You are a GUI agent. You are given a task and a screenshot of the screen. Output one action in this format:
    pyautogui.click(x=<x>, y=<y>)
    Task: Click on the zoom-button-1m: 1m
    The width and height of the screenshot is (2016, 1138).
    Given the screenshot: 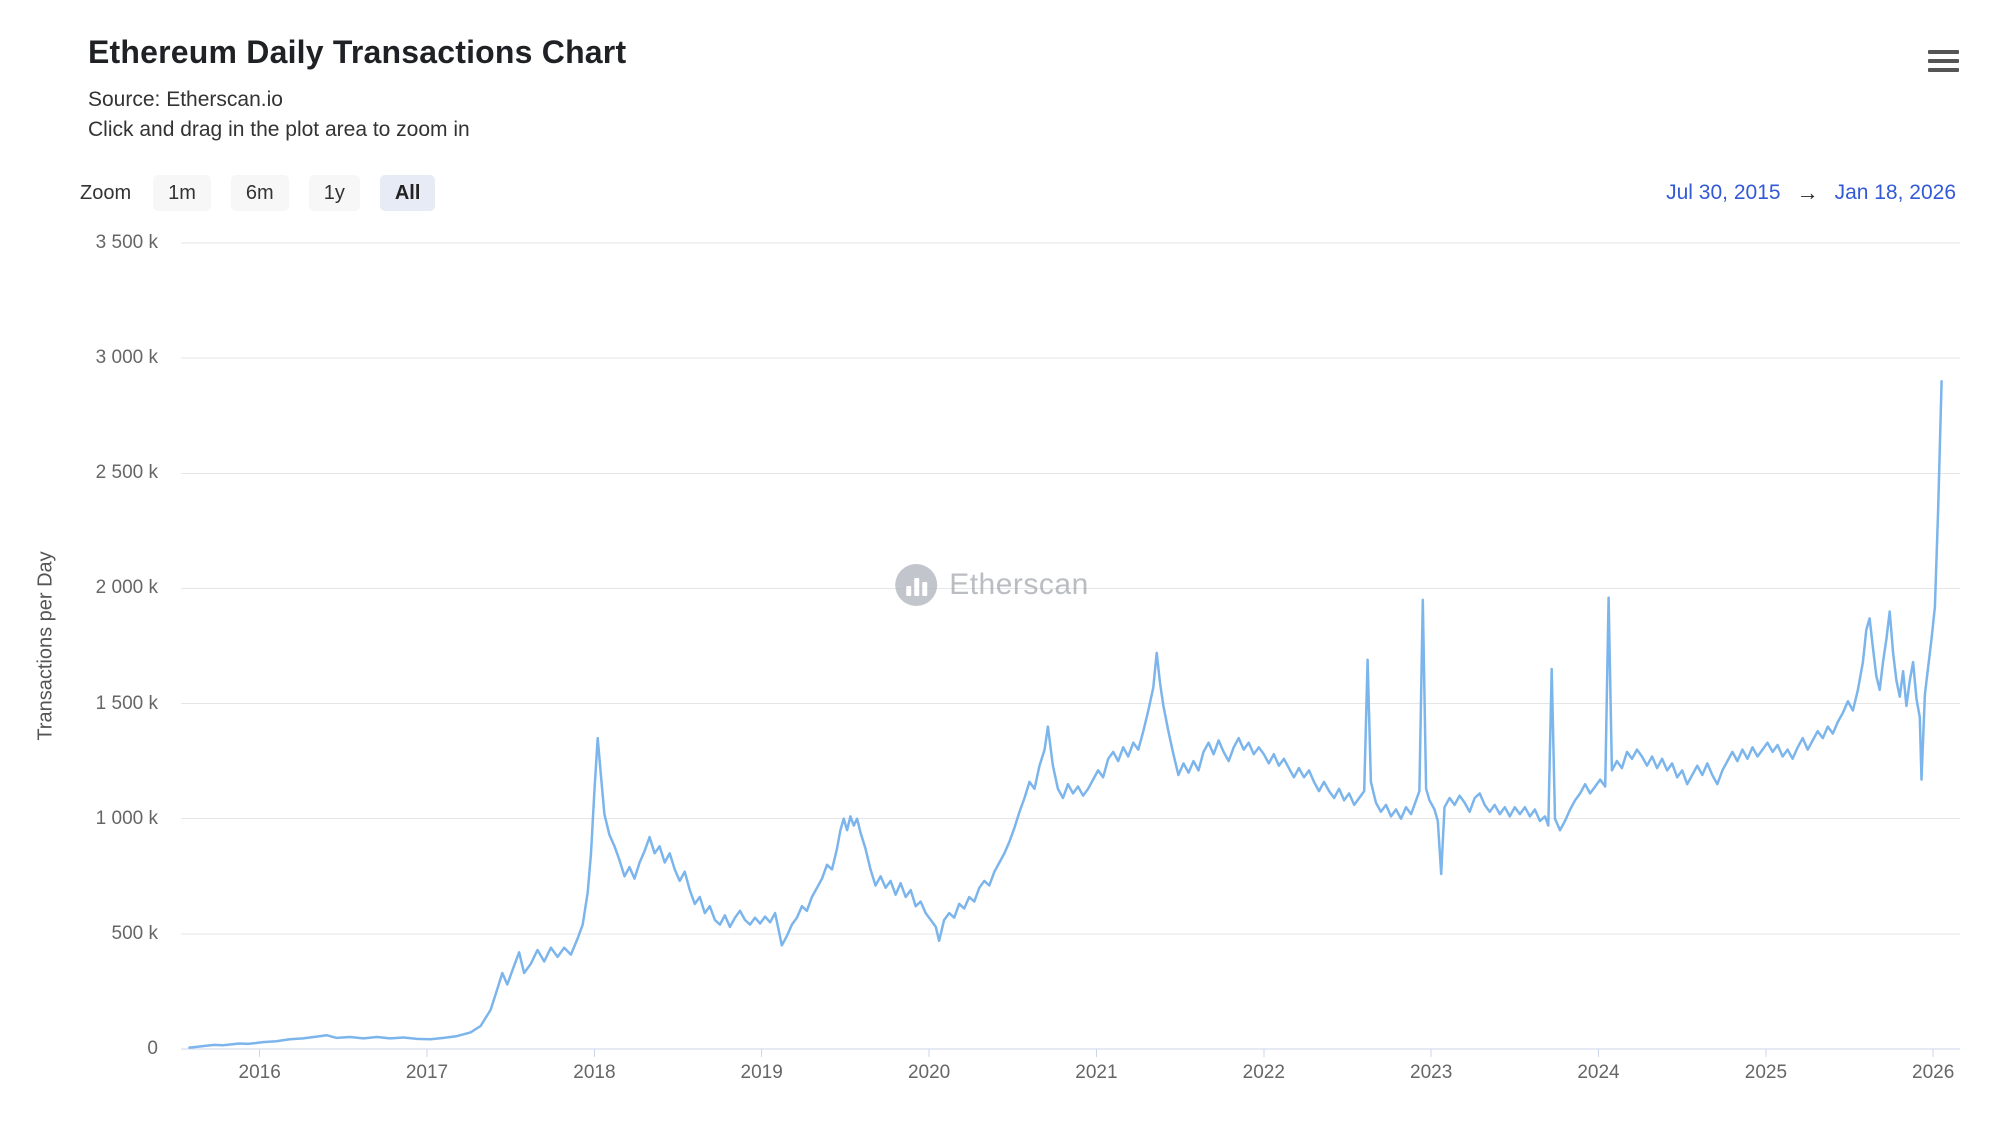 What is the action you would take?
    pyautogui.click(x=182, y=193)
    